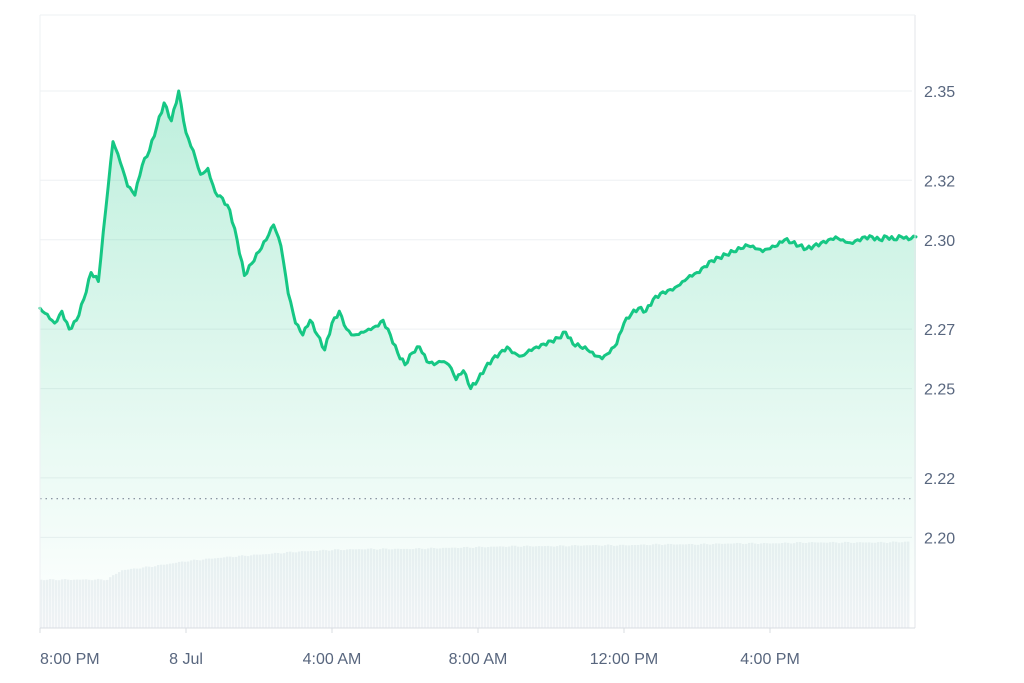  Describe the element at coordinates (939, 479) in the screenshot. I see `y-tick-label: 2.22` at that location.